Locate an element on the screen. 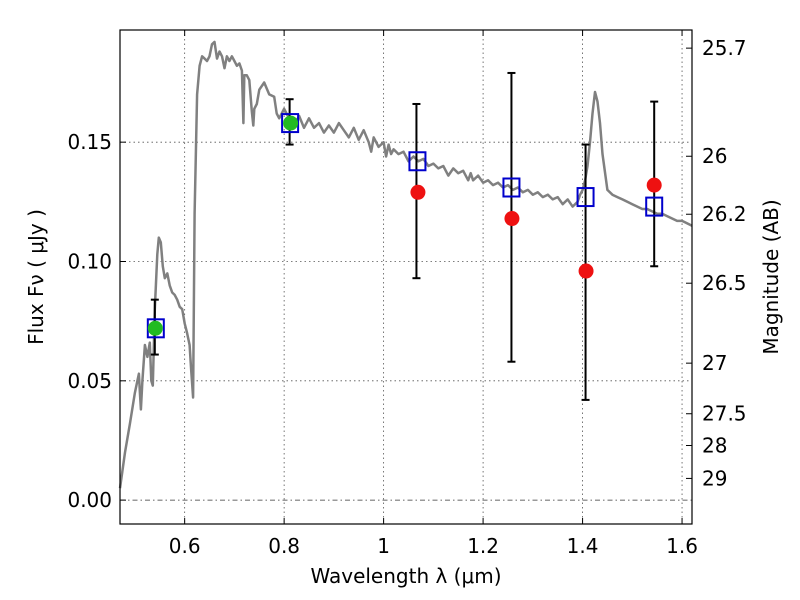 This screenshot has height=600, width=800. magnitude-axis-ticks: 25.7 26 26.2 26.5 27 27.5 28 29 is located at coordinates (716, 263).